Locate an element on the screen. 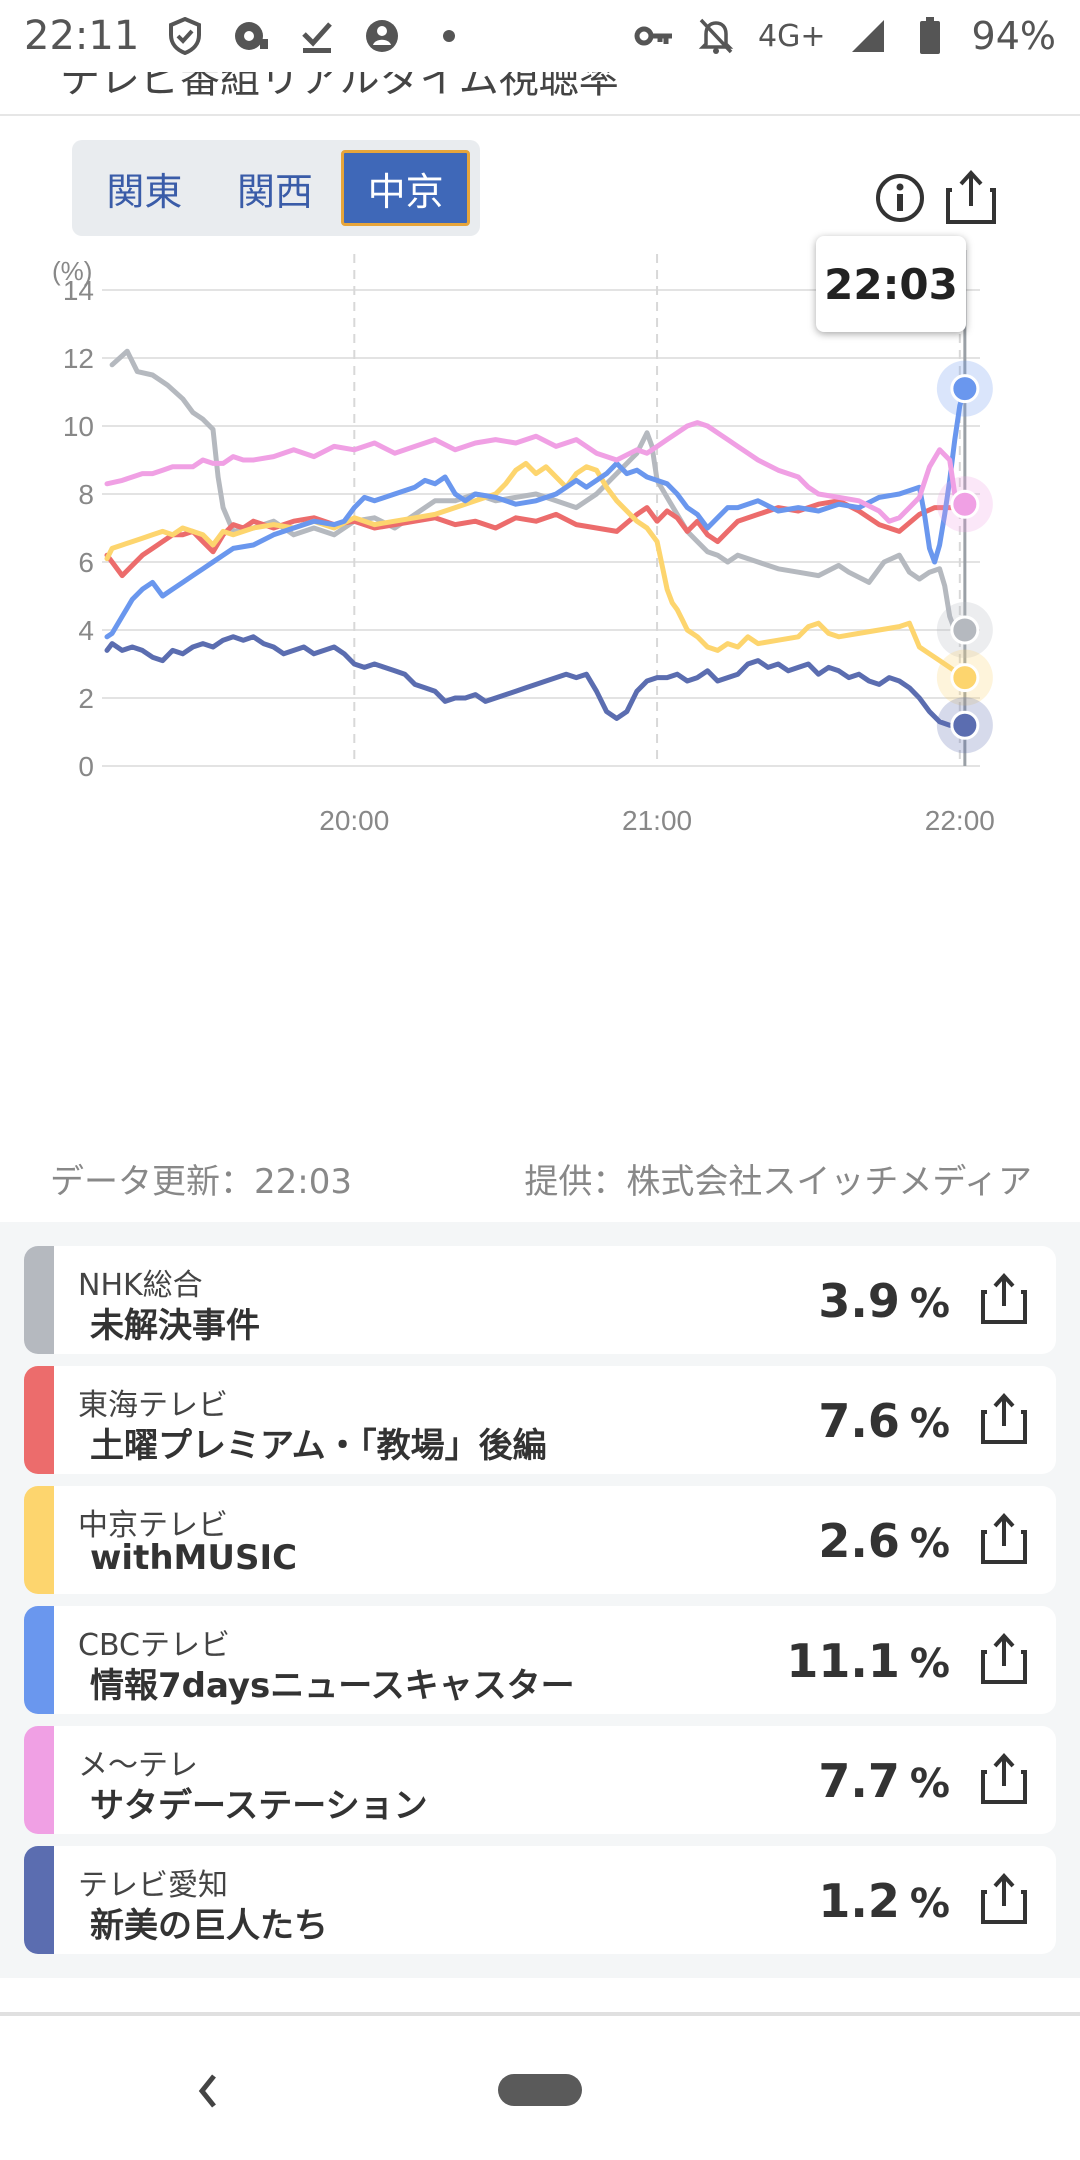  program-rating: 7.6% is located at coordinates (884, 1421).